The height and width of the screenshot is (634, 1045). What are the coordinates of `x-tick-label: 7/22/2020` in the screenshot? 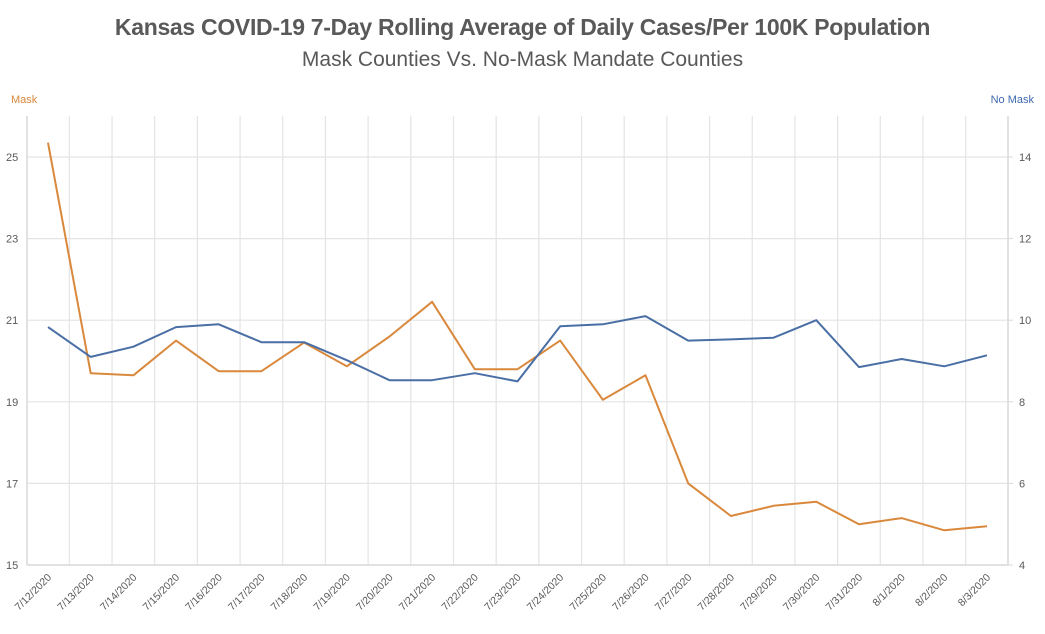 It's located at (460, 593).